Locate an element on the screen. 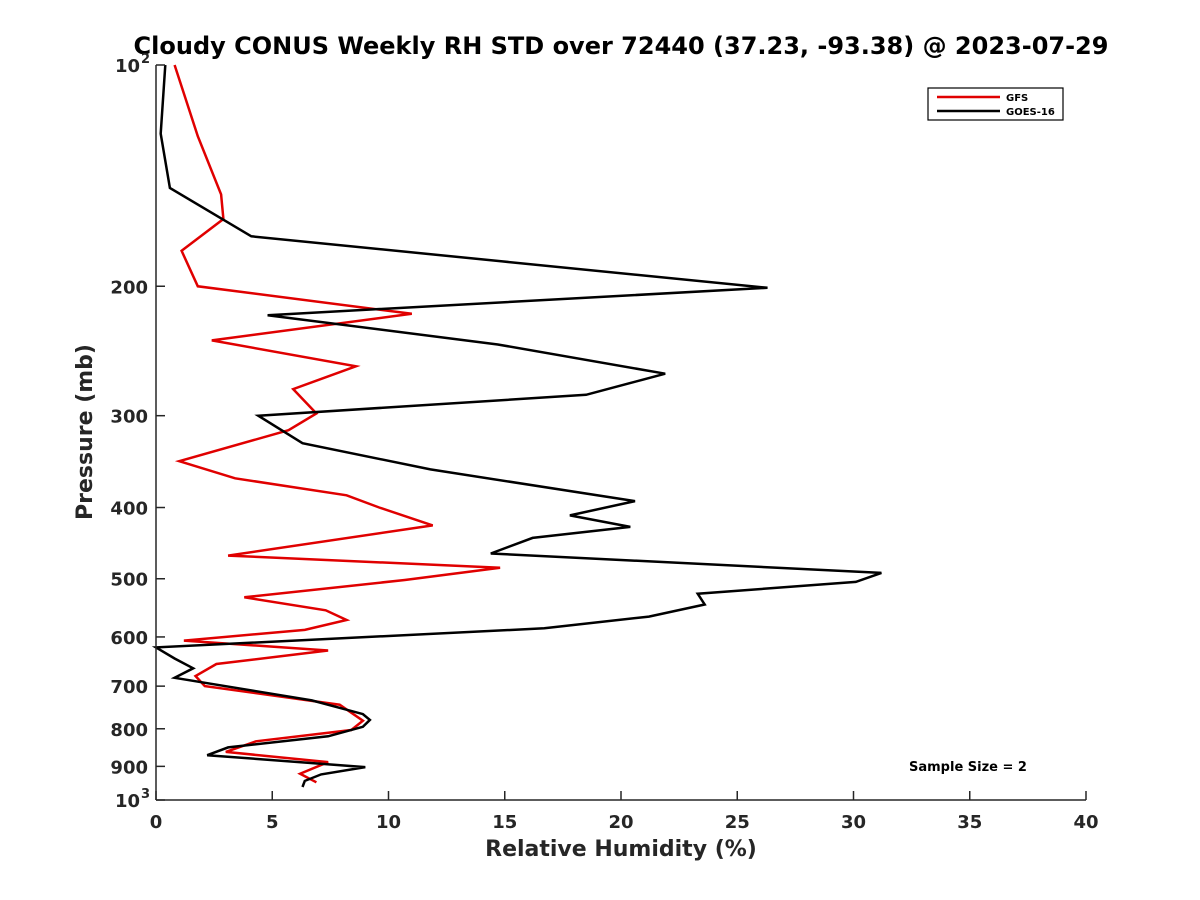 The image size is (1200, 900). y-tick-label-exponent: 3 is located at coordinates (145, 794).